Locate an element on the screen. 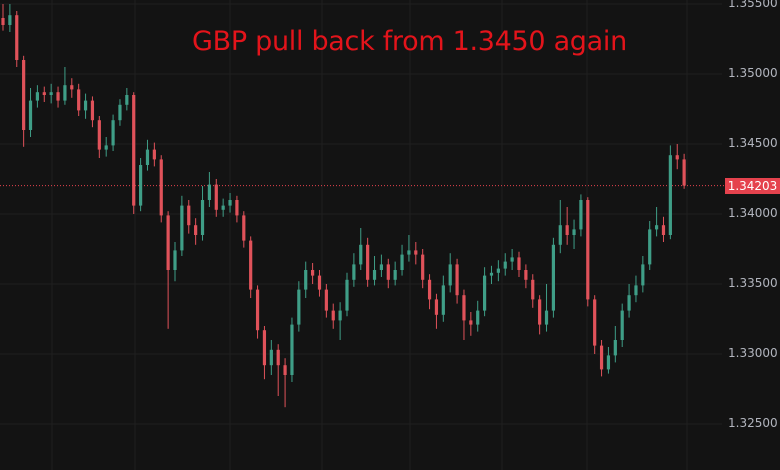 This screenshot has height=470, width=780. y-tick-label: 1.35000 is located at coordinates (753, 73).